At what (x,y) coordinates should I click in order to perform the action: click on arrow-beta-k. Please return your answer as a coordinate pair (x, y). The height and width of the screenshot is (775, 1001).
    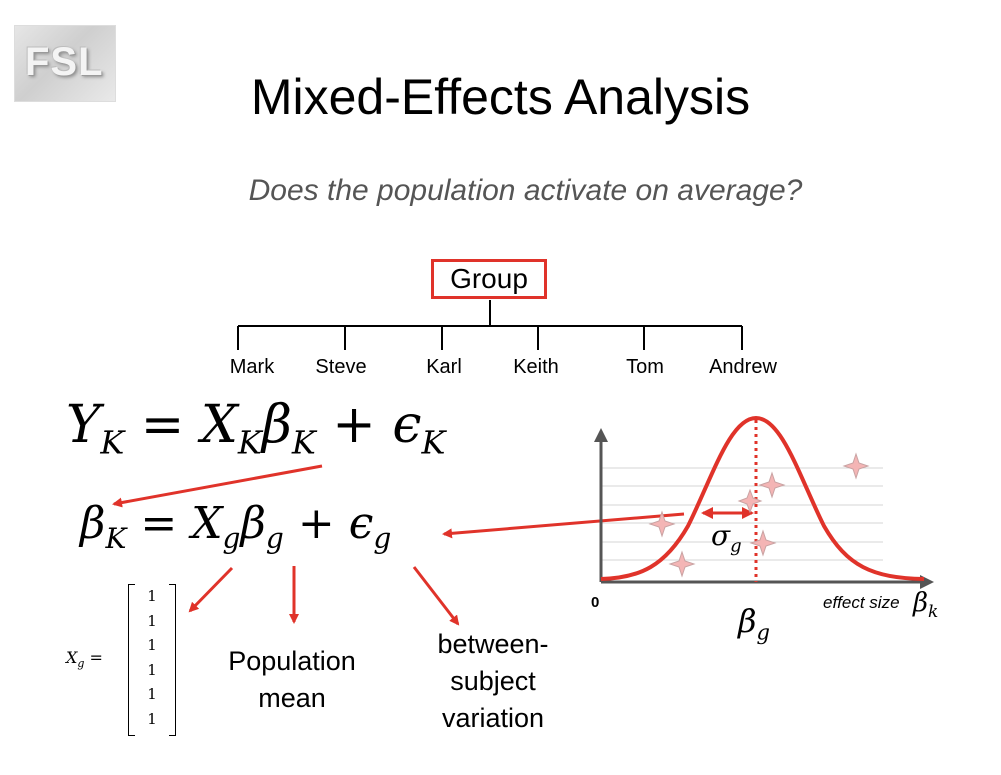
    Looking at the image, I should click on (217, 486).